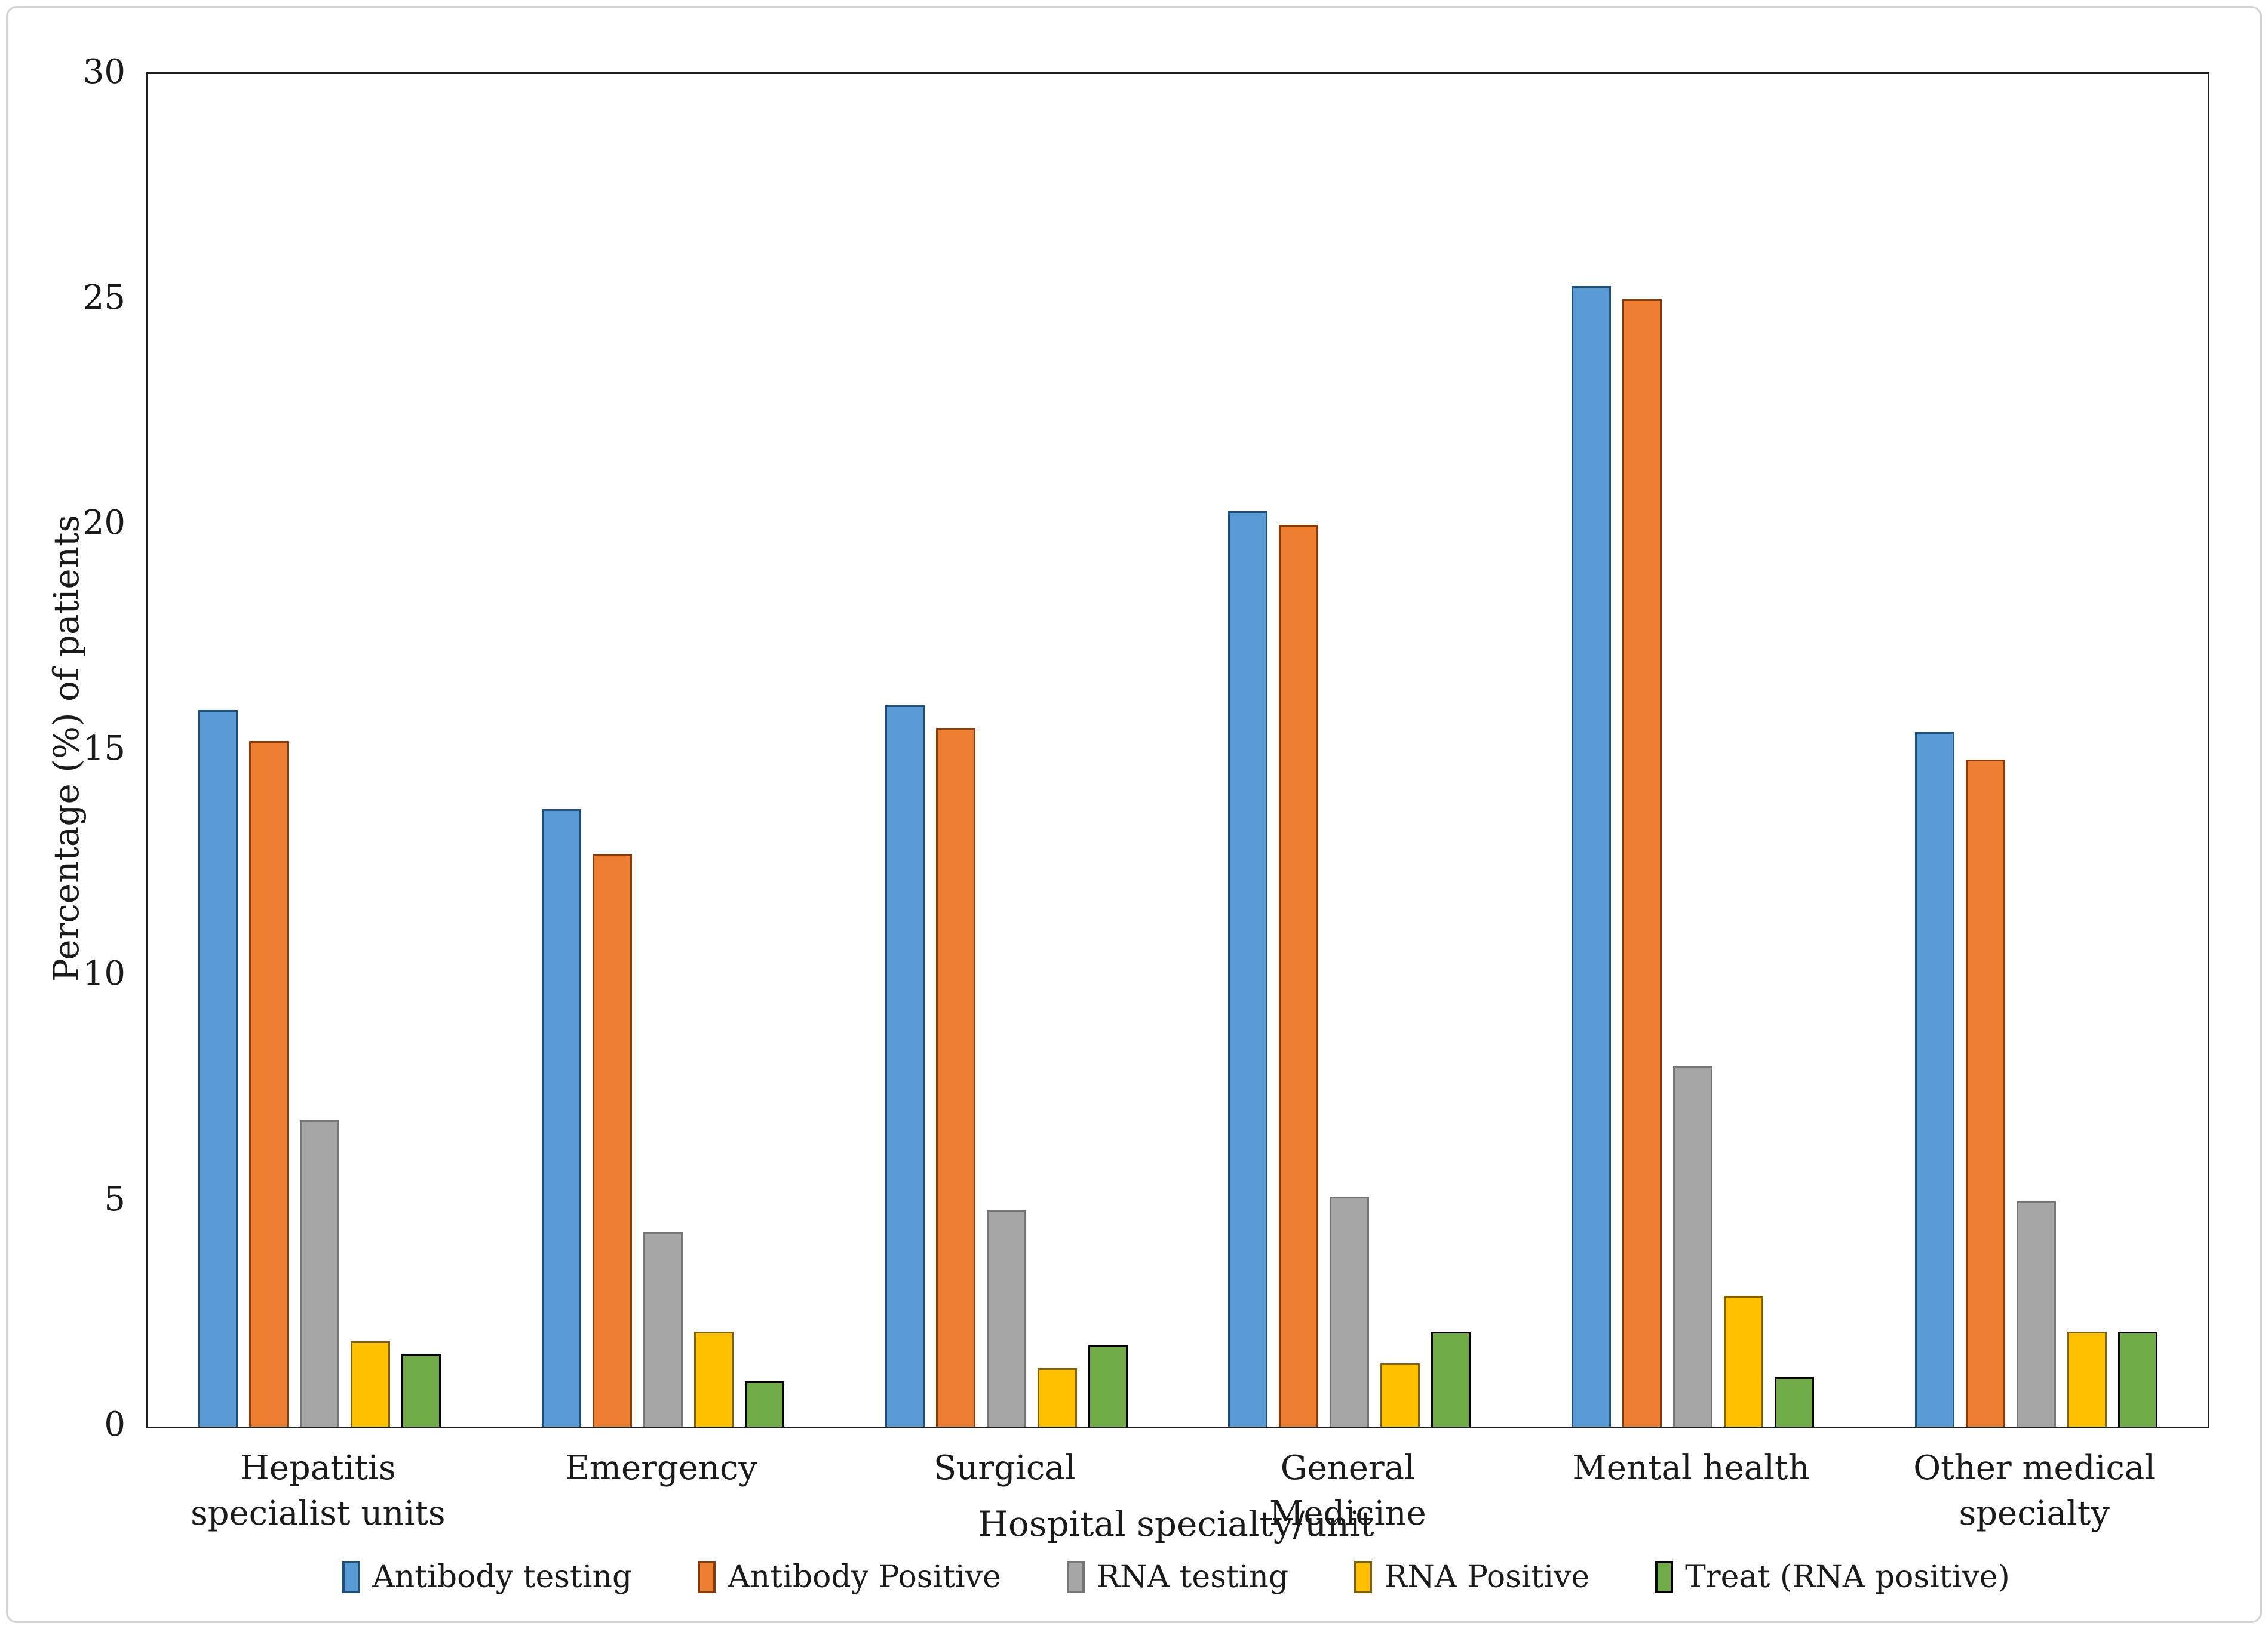 The width and height of the screenshot is (2268, 1629). I want to click on category-label-2: Emergency, so click(661, 1468).